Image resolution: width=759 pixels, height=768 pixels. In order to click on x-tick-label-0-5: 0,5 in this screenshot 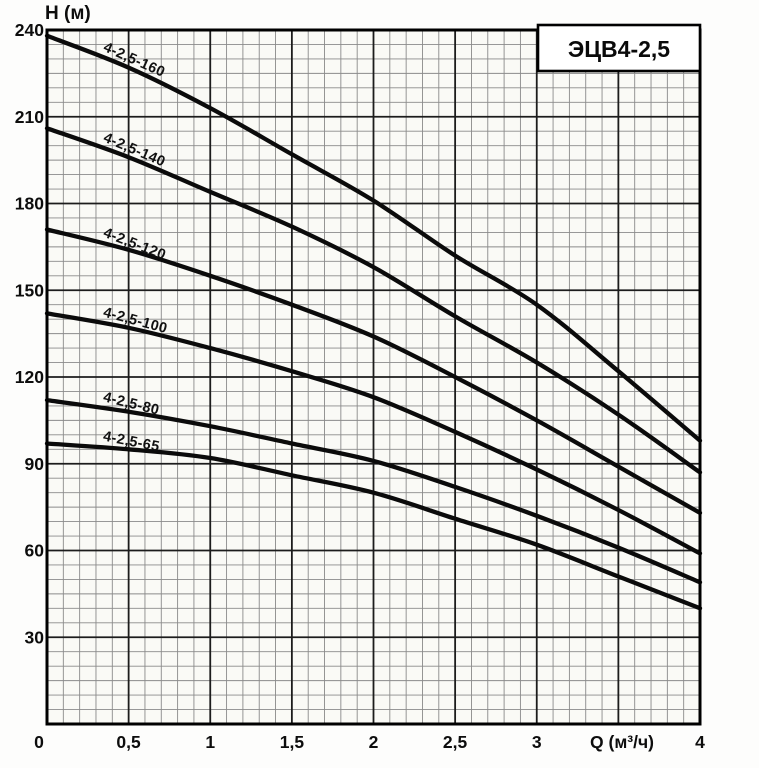, I will do `click(128, 742)`.